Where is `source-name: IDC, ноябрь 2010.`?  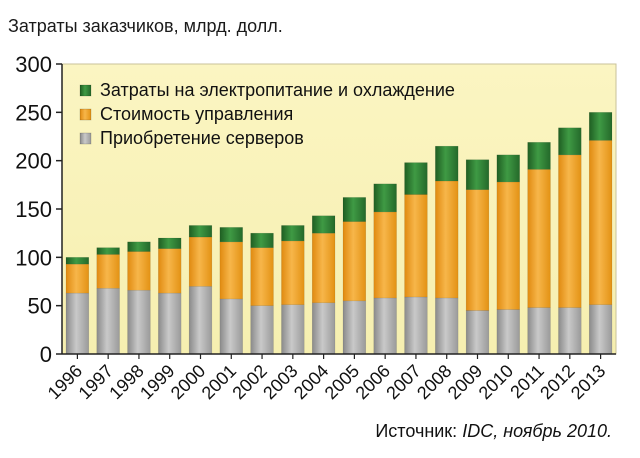 source-name: IDC, ноябрь 2010. is located at coordinates (537, 431).